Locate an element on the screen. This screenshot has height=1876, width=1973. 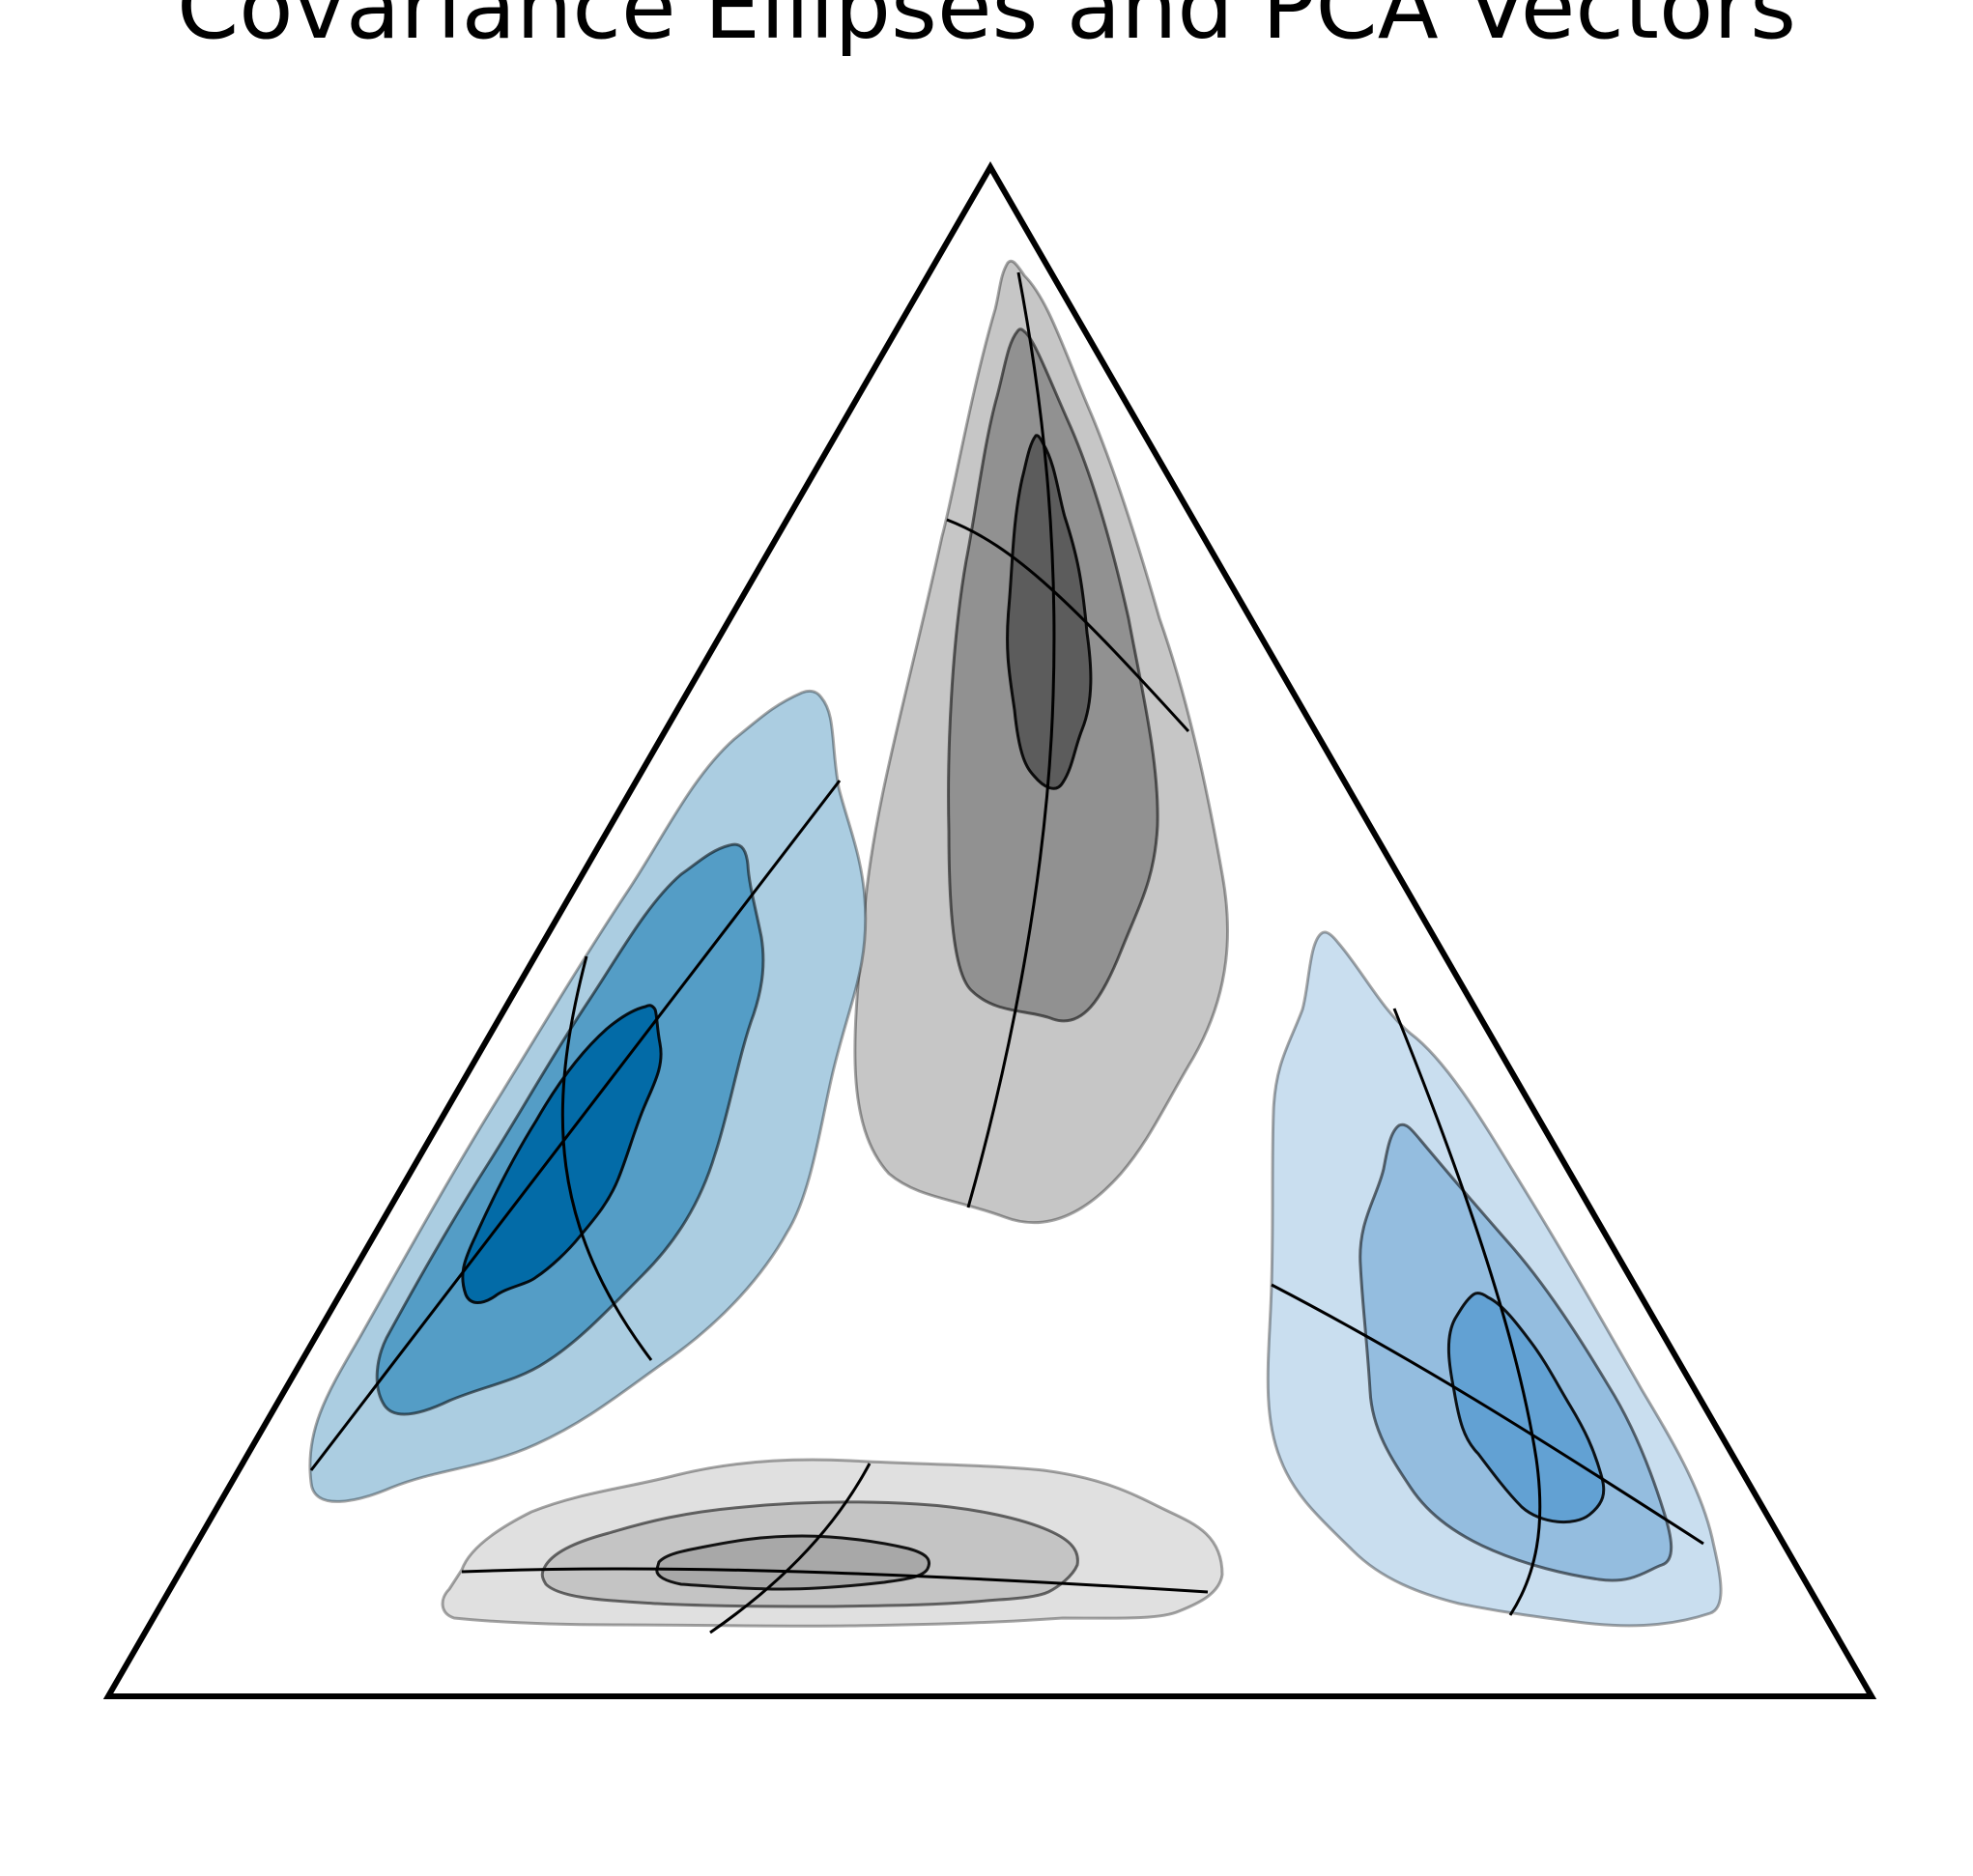
kde-group-bottom-gray is located at coordinates (832, 1546).